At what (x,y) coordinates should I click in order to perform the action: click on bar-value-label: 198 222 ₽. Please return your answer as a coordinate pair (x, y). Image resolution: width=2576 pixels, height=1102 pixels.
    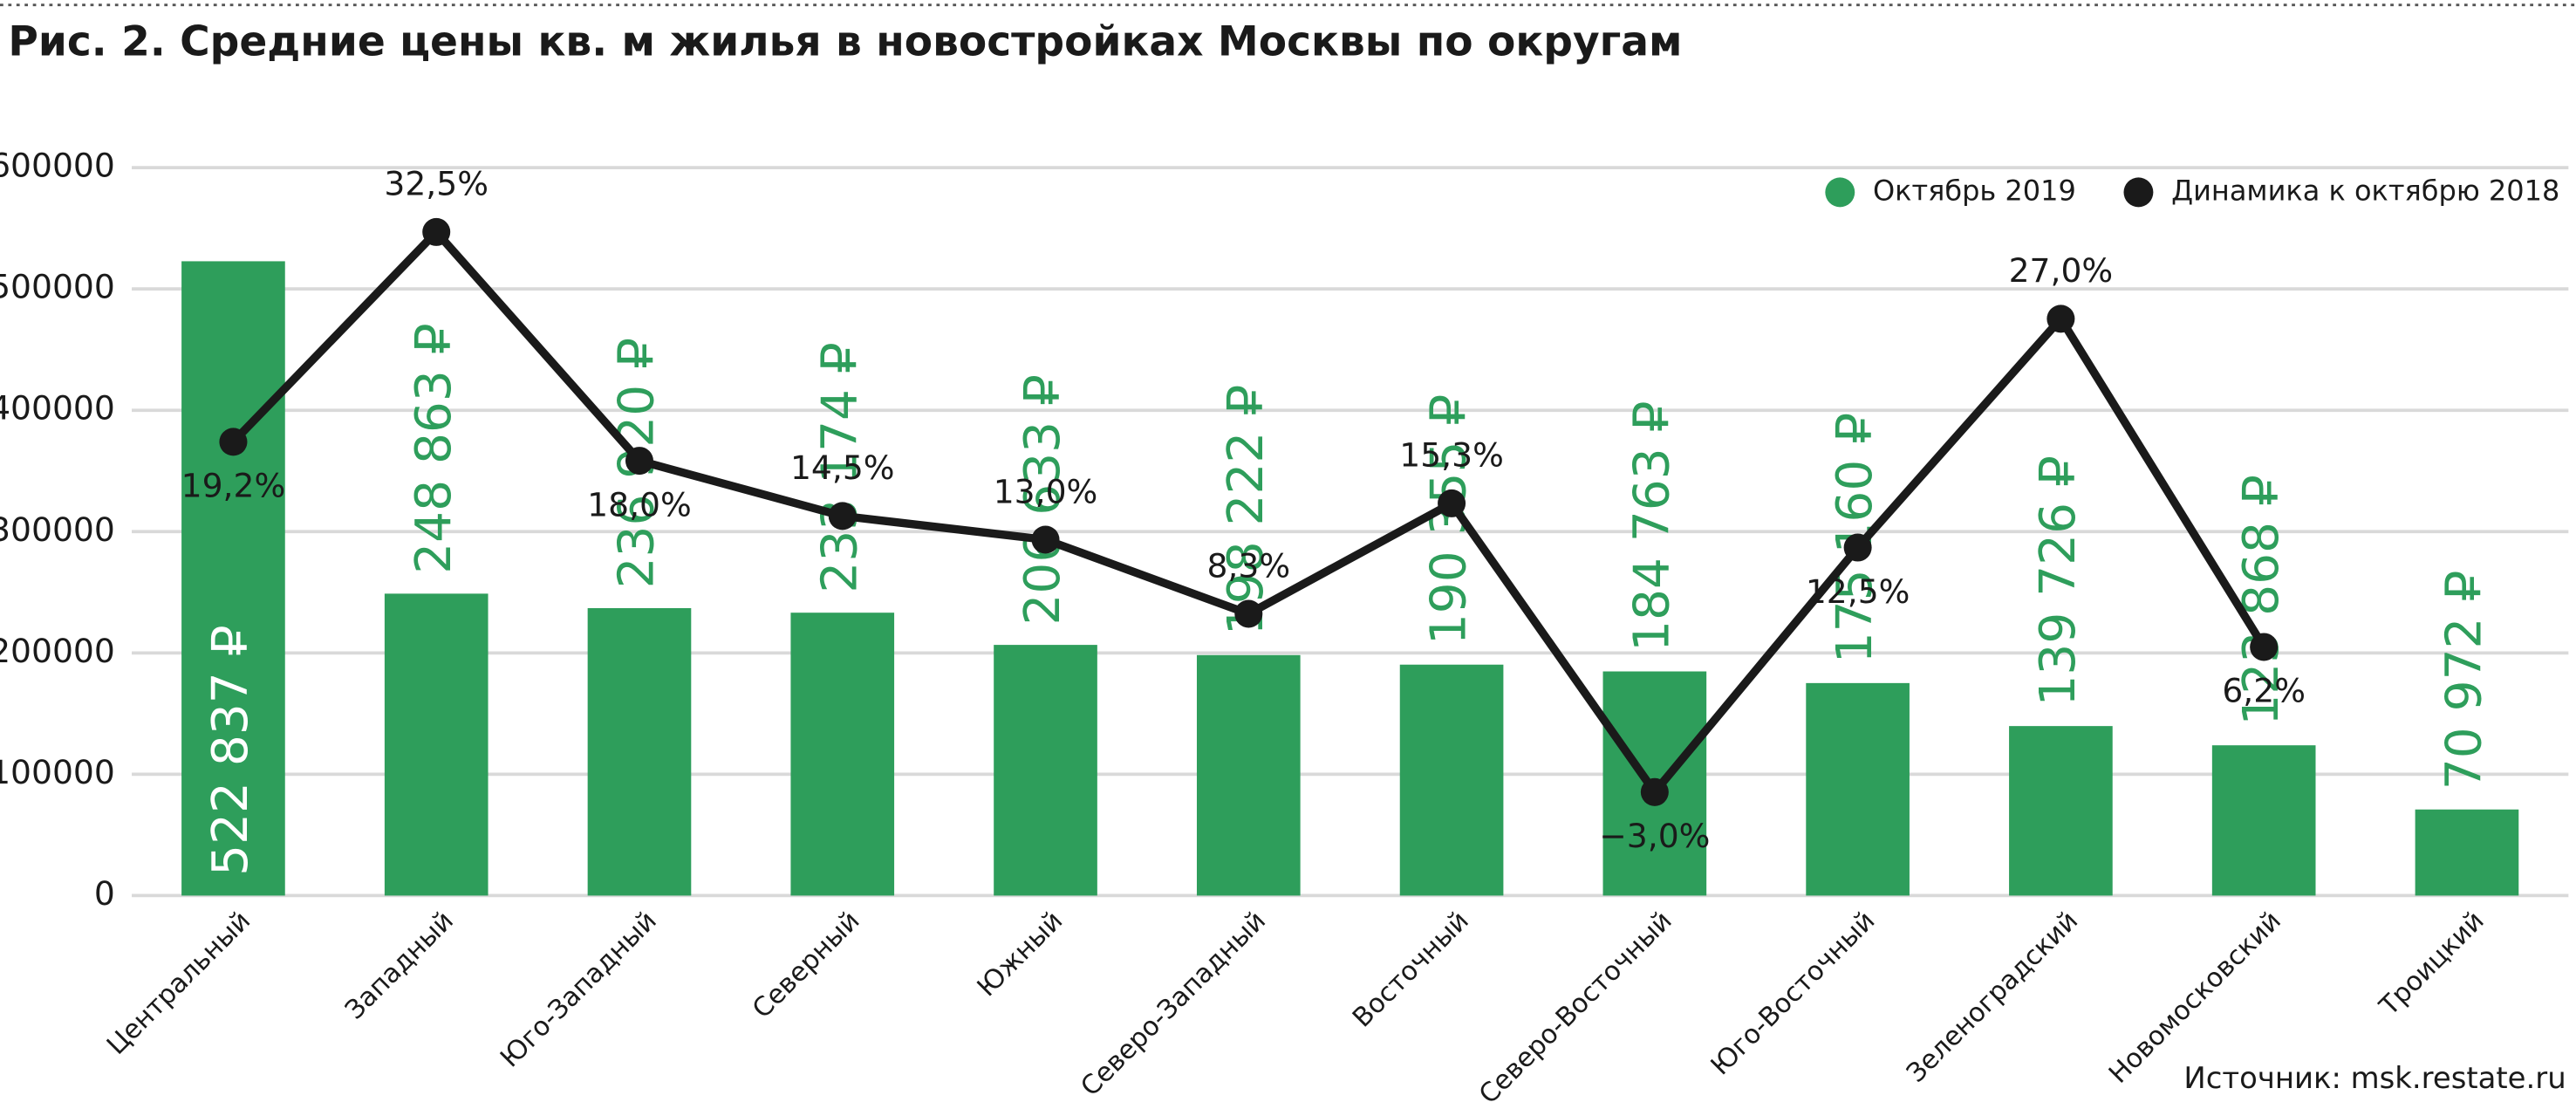
    Looking at the image, I should click on (1246, 510).